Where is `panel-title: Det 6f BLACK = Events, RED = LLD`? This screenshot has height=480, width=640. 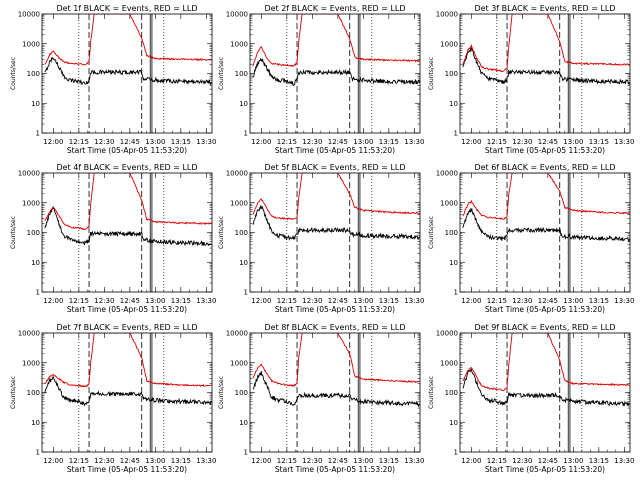 panel-title: Det 6f BLACK = Events, RED = LLD is located at coordinates (544, 167).